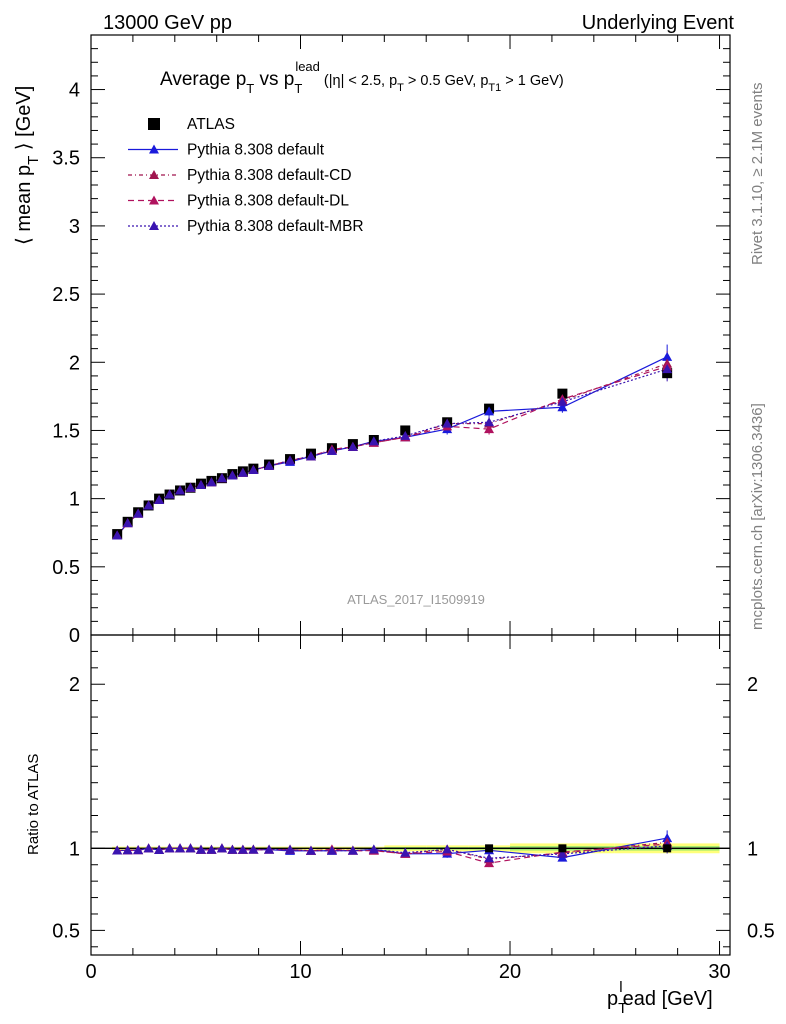 The image size is (786, 1024). What do you see at coordinates (416, 599) in the screenshot?
I see `analysis-watermark: ATLAS_2017_I1509919` at bounding box center [416, 599].